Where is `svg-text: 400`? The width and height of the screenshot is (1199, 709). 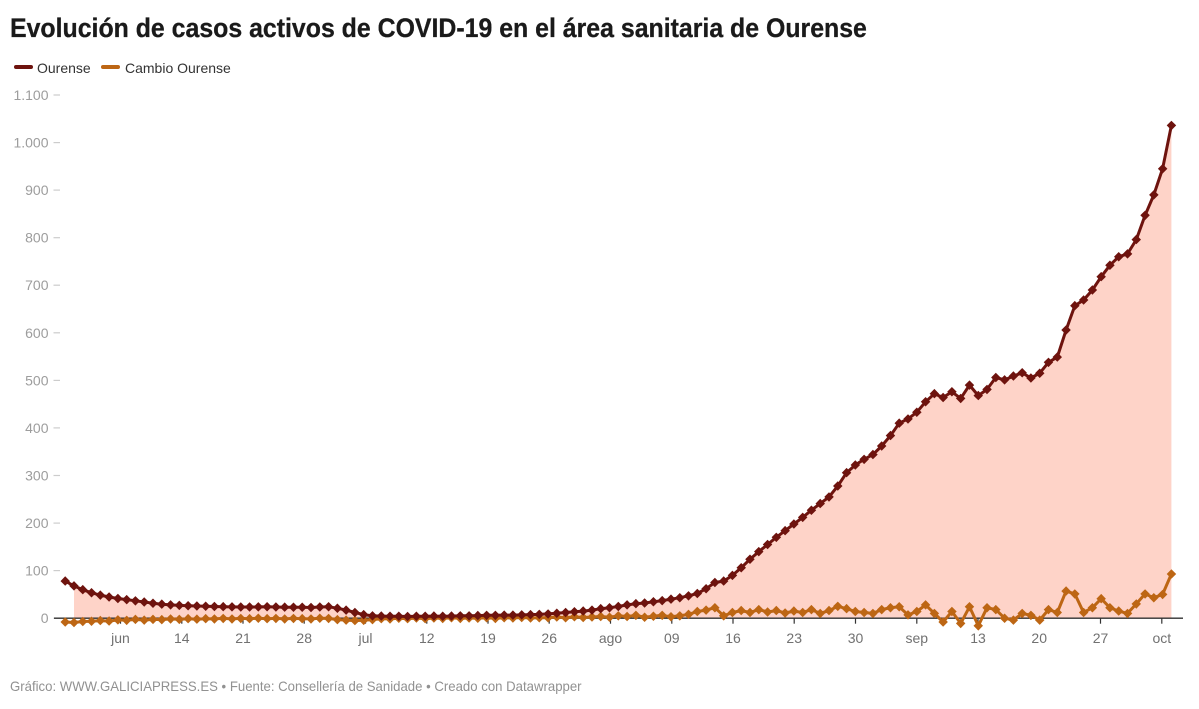 svg-text: 400 is located at coordinates (37, 428).